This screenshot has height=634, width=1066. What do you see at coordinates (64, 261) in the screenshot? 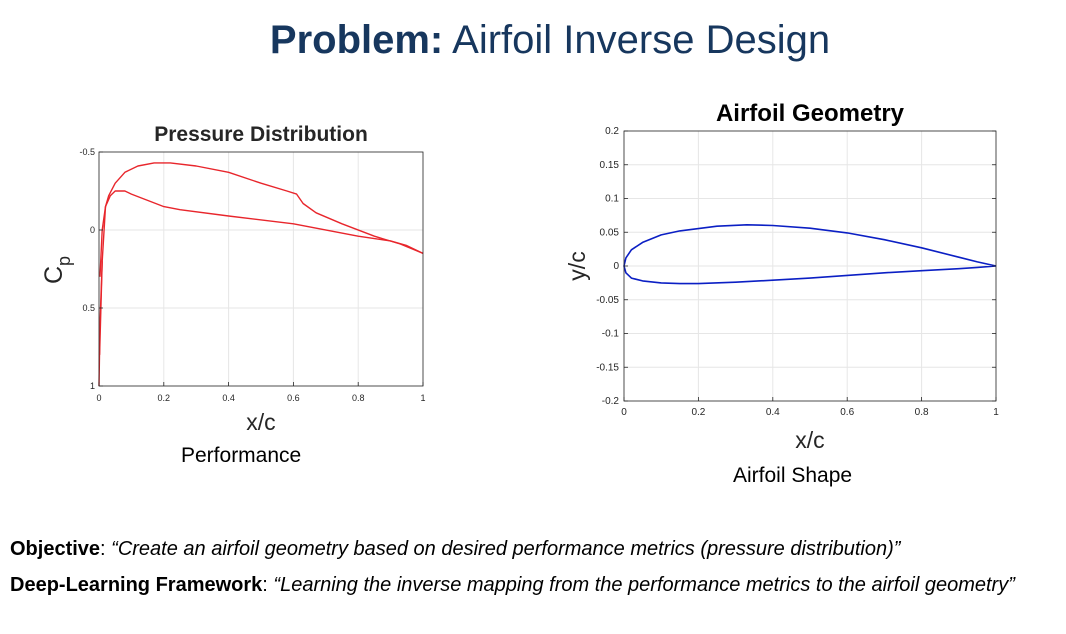
I see `pressure-chart-ylabel-sub: p` at bounding box center [64, 261].